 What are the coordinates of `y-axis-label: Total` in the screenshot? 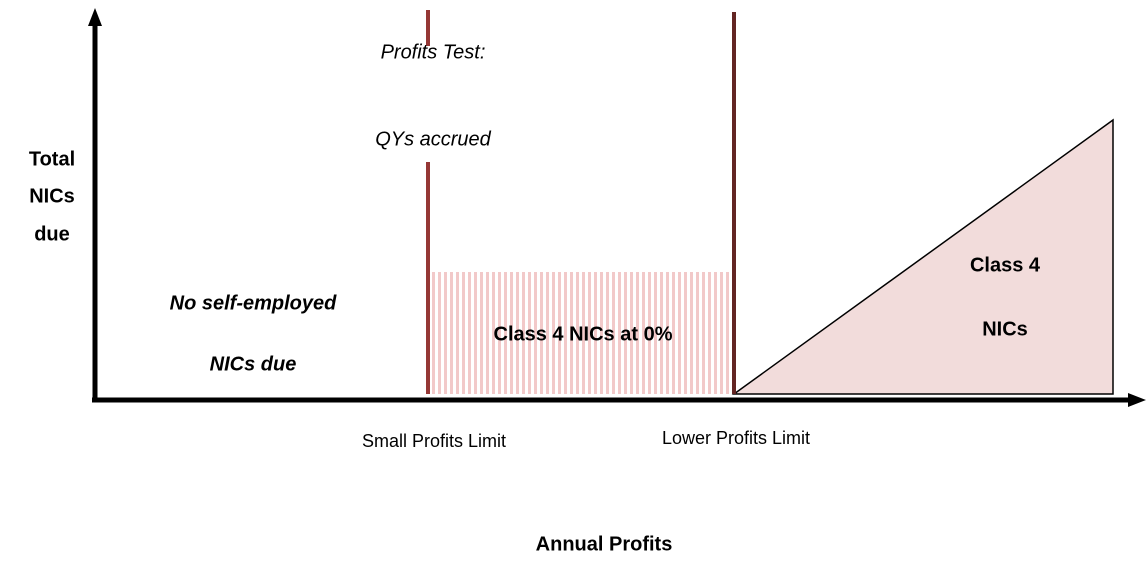 It's located at (52, 159).